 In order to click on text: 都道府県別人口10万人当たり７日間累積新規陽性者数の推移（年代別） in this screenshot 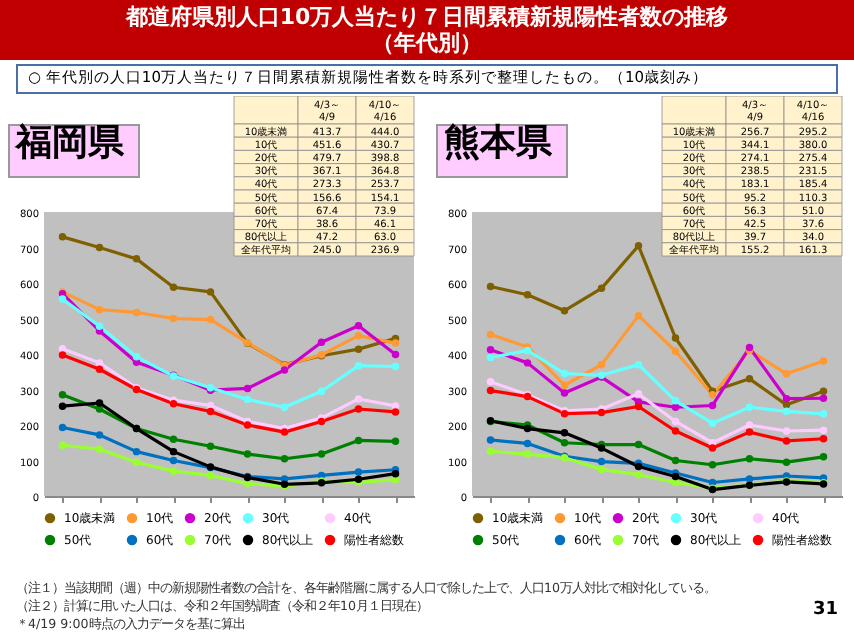, I will do `click(426, 30)`.